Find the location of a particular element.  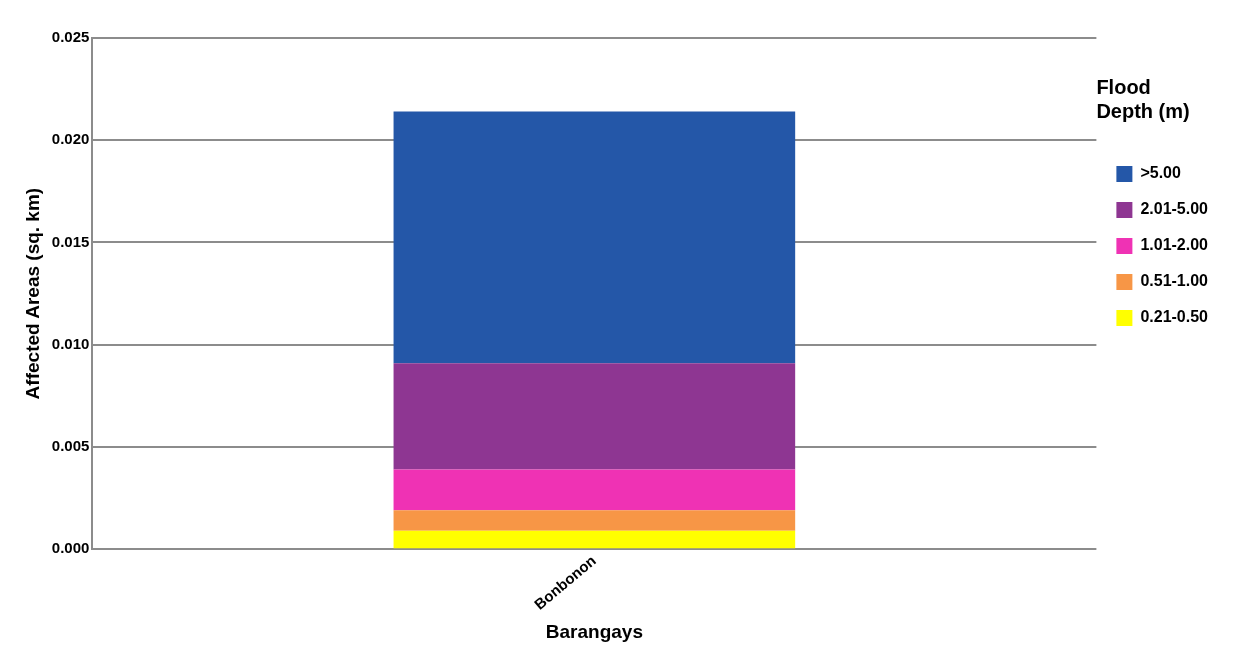

y-tick-label: 0.010 is located at coordinates (70, 343).